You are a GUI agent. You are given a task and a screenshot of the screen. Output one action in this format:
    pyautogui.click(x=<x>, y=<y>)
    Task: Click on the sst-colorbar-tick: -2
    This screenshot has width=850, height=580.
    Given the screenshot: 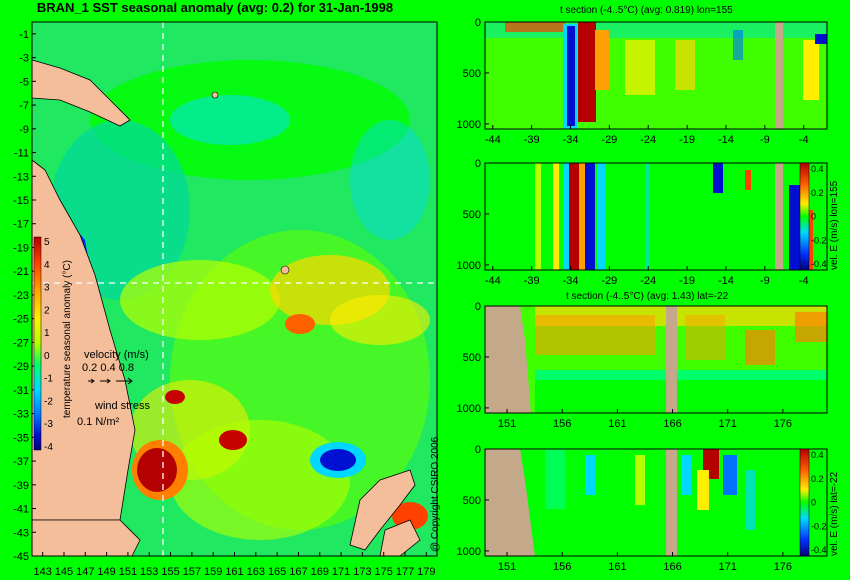 What is the action you would take?
    pyautogui.click(x=48, y=401)
    